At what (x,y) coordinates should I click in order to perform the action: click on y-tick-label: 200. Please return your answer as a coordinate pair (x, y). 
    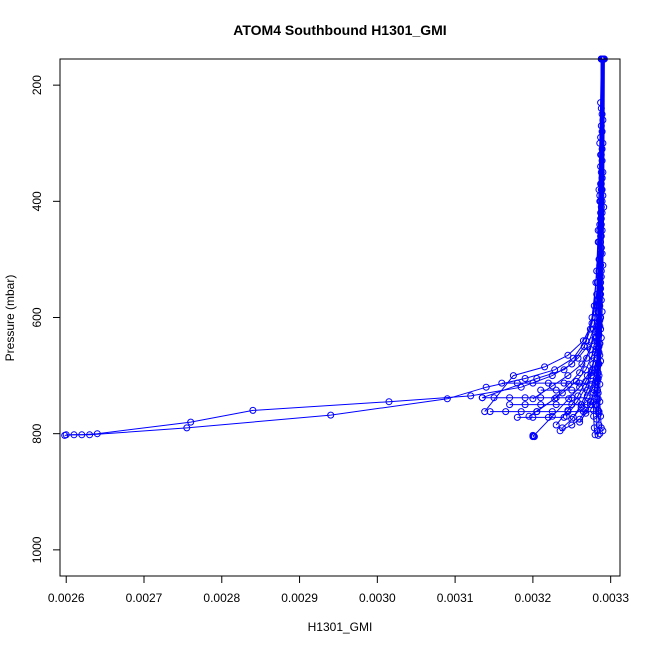
    Looking at the image, I should click on (37, 85).